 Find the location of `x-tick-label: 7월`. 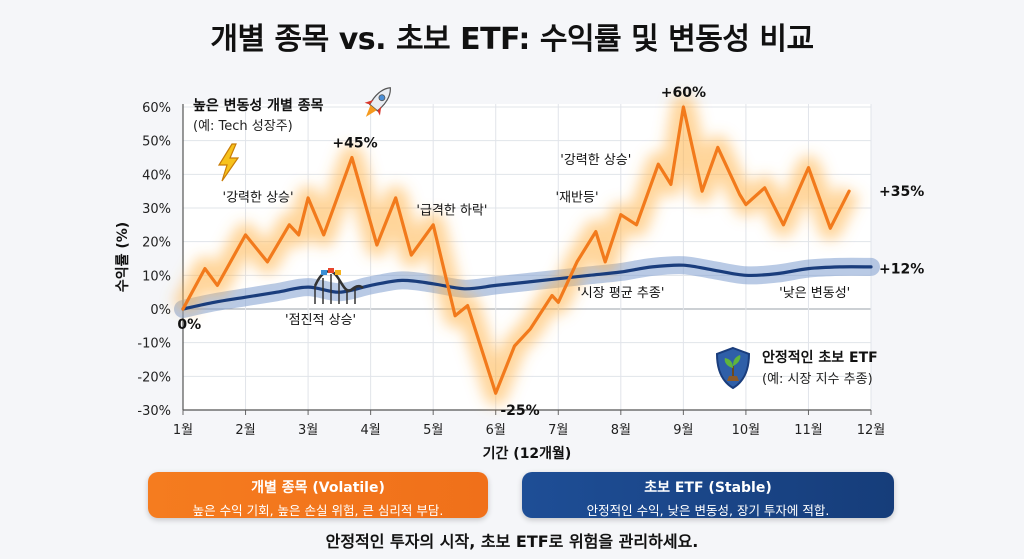

x-tick-label: 7월 is located at coordinates (558, 430).